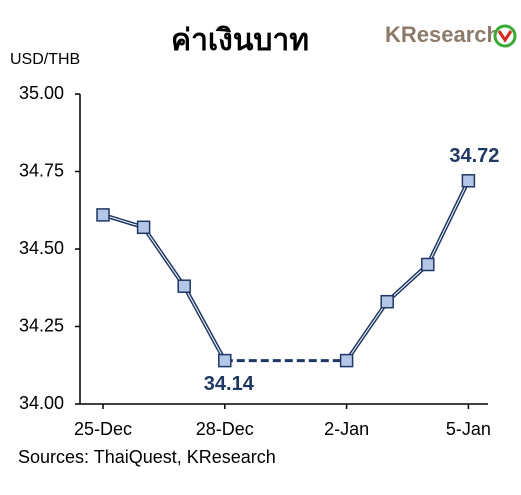 Image resolution: width=521 pixels, height=495 pixels. Describe the element at coordinates (41, 170) in the screenshot. I see `y-tick-label: 34.75` at that location.